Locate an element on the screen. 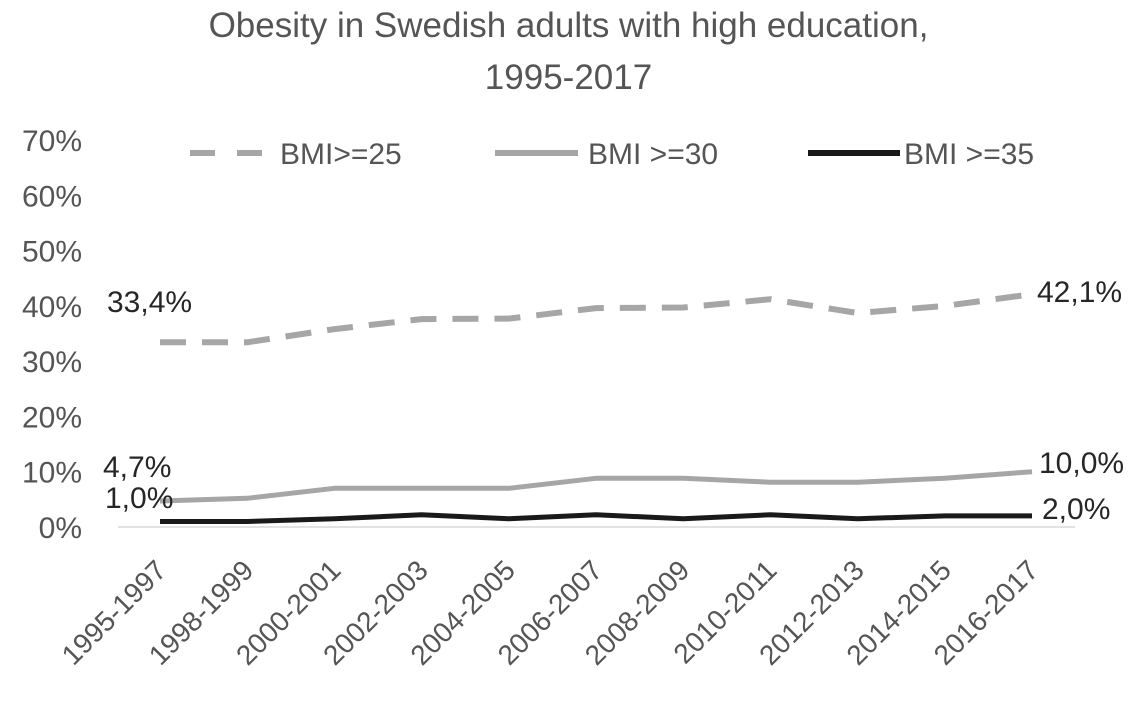 This screenshot has width=1137, height=701. legend-label: BMI >=35 is located at coordinates (969, 154).